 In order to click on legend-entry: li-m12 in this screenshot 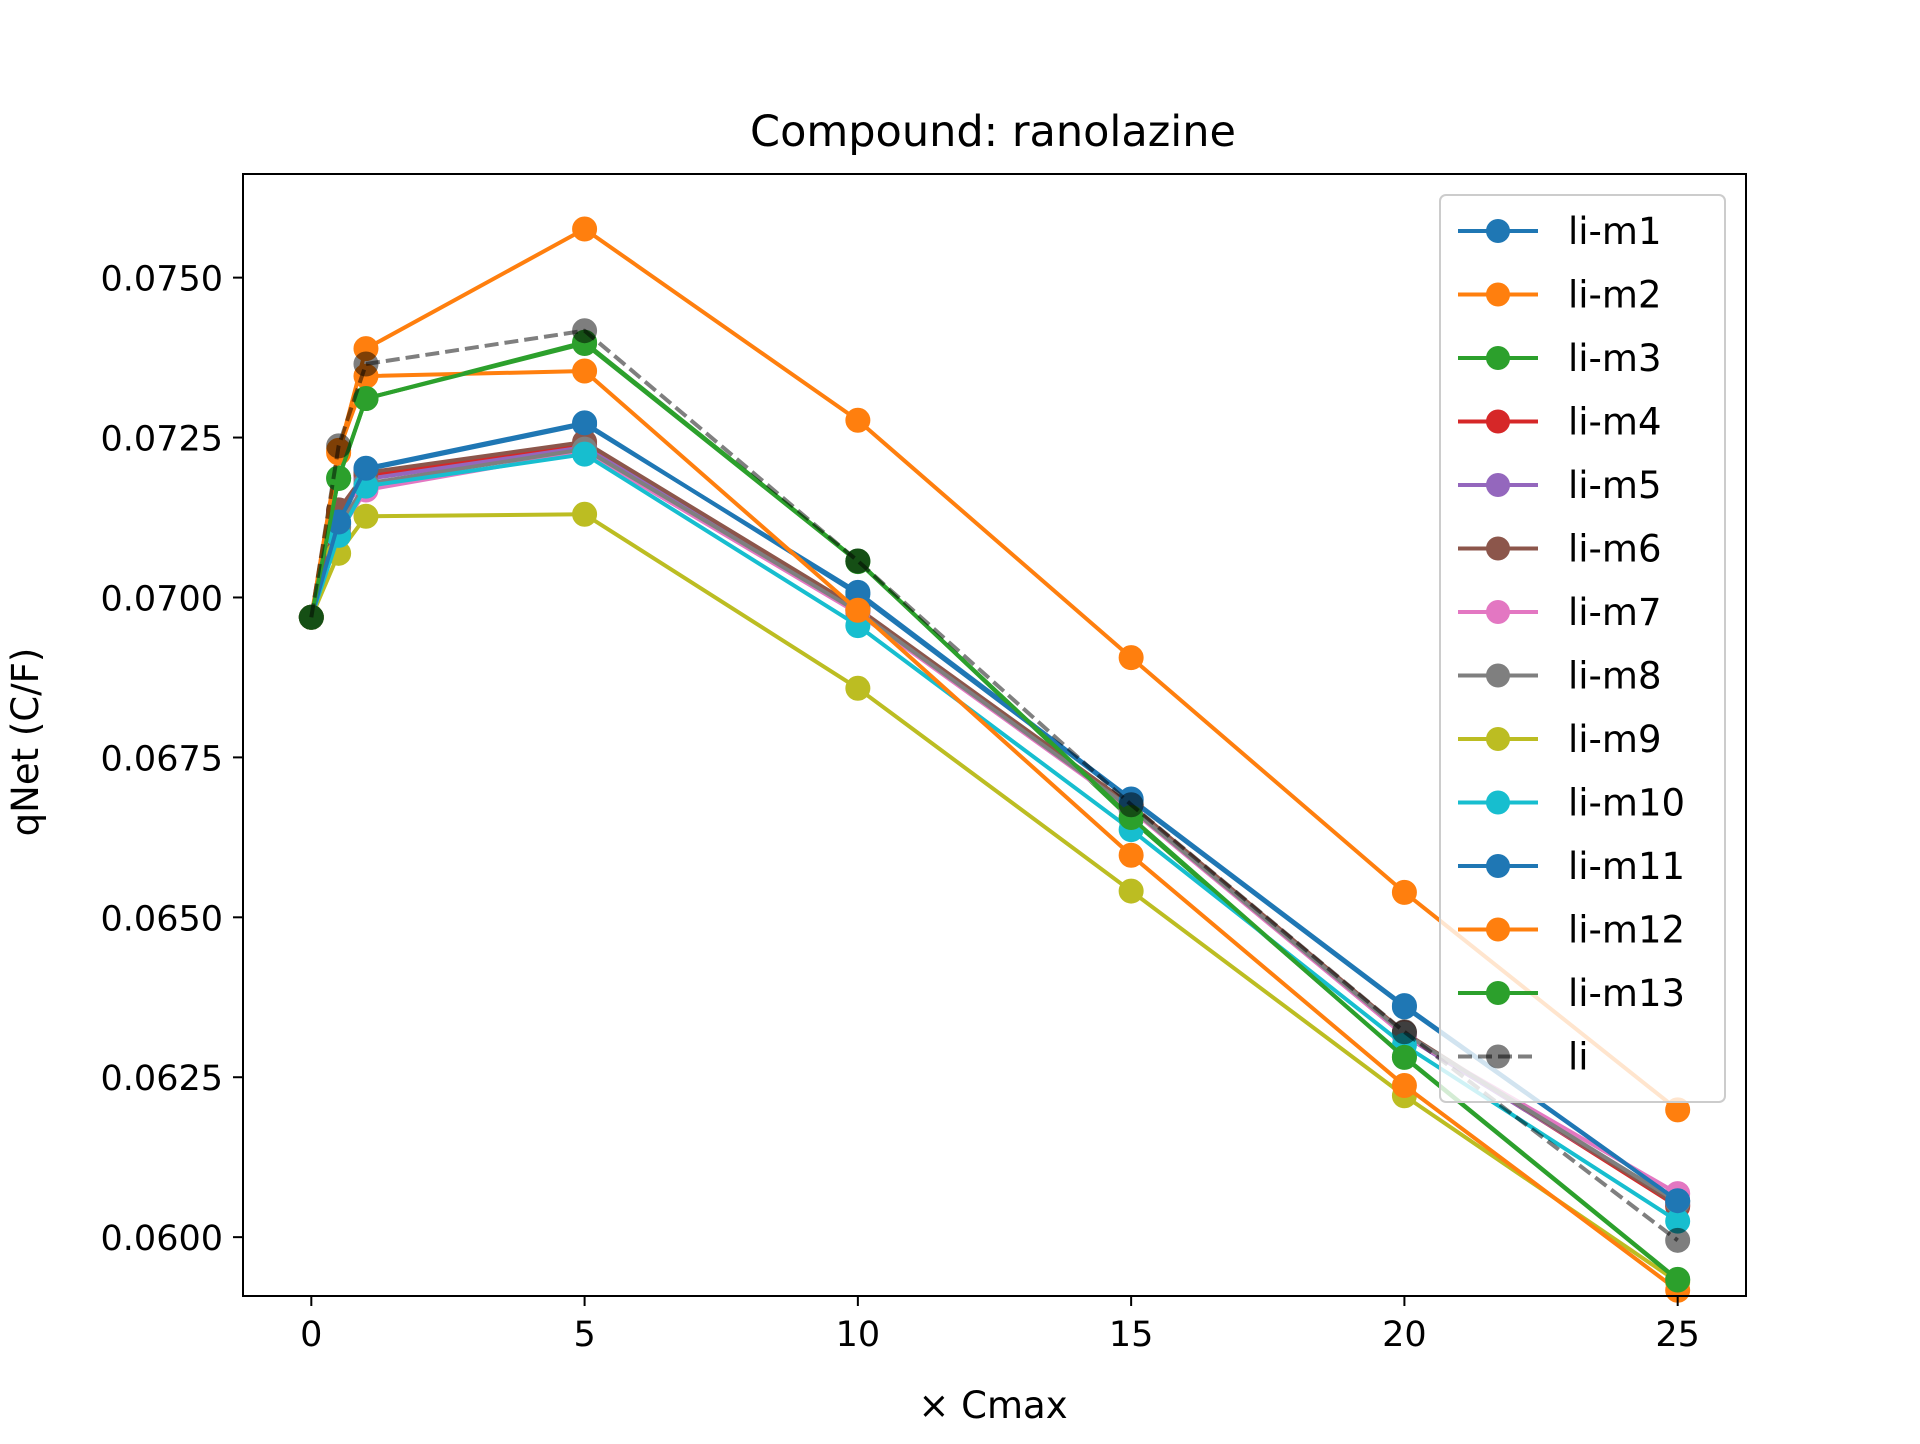, I will do `click(1571, 930)`.